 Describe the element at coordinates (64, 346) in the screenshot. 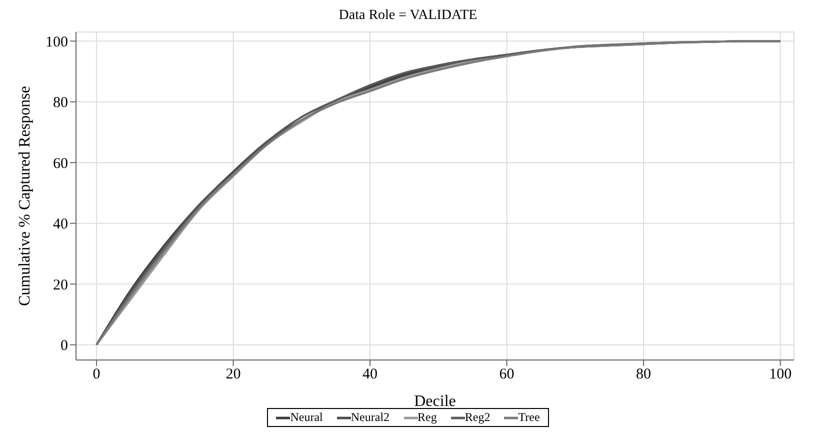

I see `y-tick-label: 0` at that location.